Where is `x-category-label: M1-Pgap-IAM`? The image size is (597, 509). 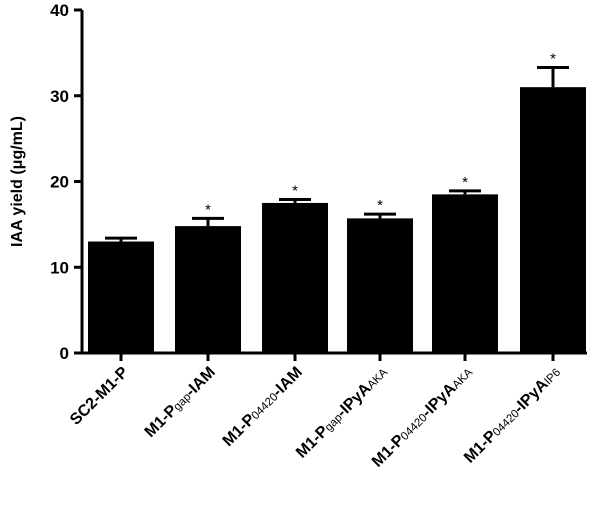
x-category-label: M1-Pgap-IAM is located at coordinates (180, 402).